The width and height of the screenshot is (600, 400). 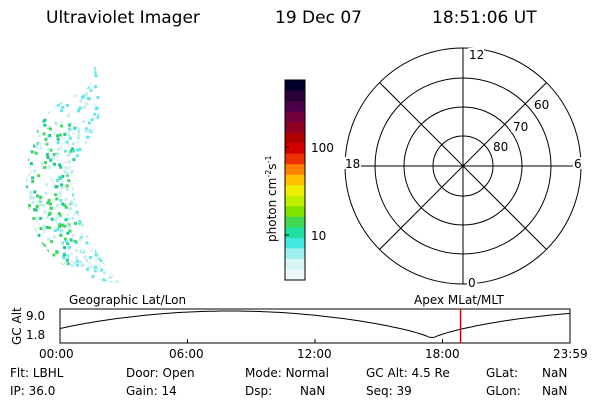 What do you see at coordinates (36, 335) in the screenshot?
I see `timeline-ytick-low: 1.8` at bounding box center [36, 335].